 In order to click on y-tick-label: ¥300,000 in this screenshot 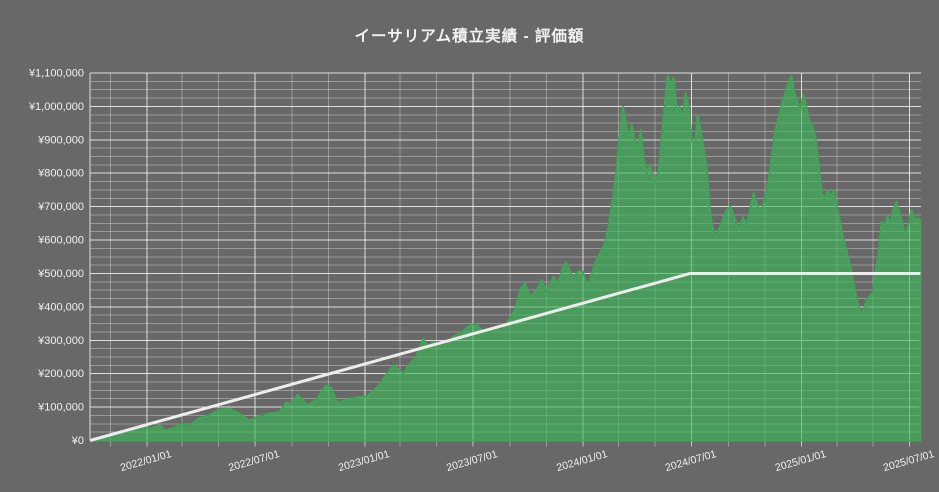, I will do `click(60, 341)`.